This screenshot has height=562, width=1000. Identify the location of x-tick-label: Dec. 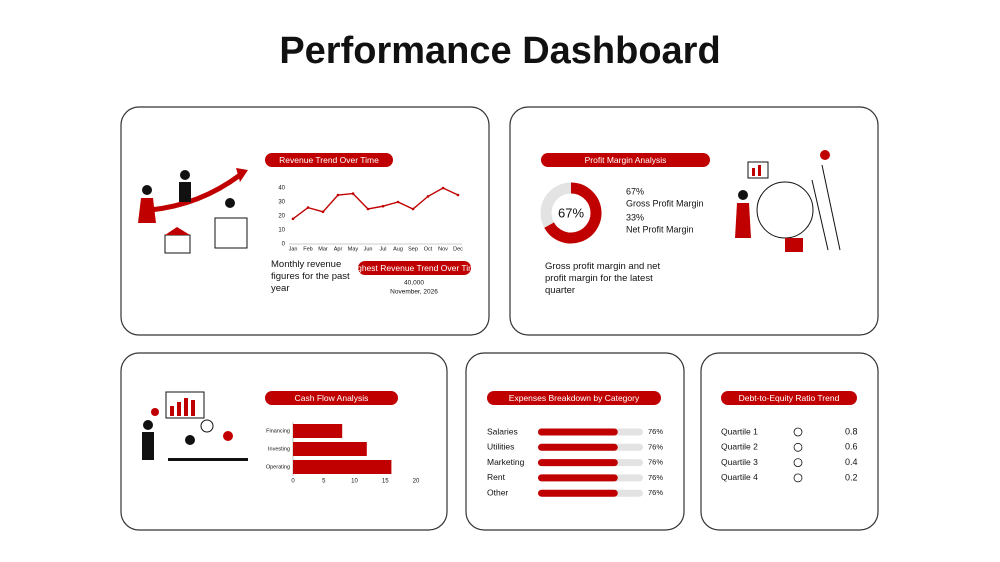
(458, 249).